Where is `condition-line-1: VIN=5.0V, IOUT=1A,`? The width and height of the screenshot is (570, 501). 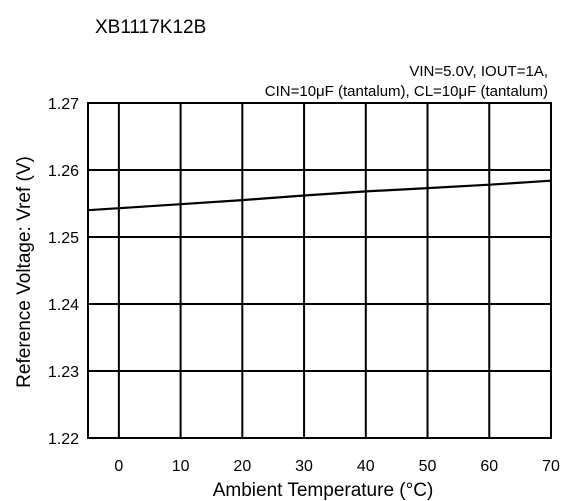 condition-line-1: VIN=5.0V, IOUT=1A, is located at coordinates (478, 71).